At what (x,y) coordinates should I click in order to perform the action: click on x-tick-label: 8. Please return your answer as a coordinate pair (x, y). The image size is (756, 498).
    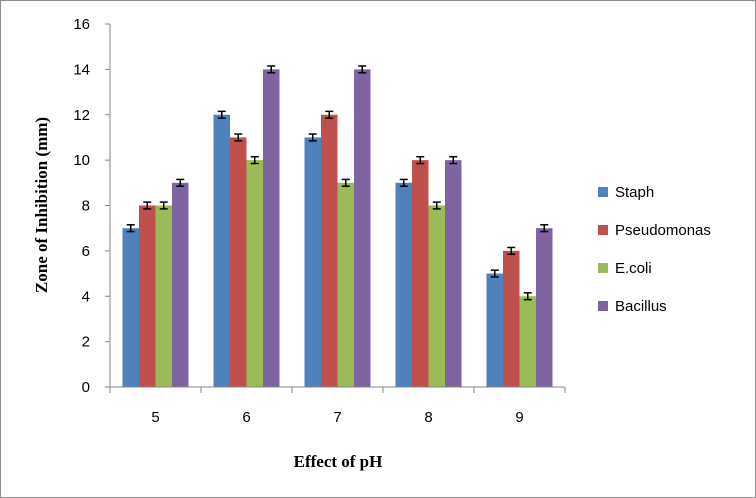
    Looking at the image, I should click on (428, 417).